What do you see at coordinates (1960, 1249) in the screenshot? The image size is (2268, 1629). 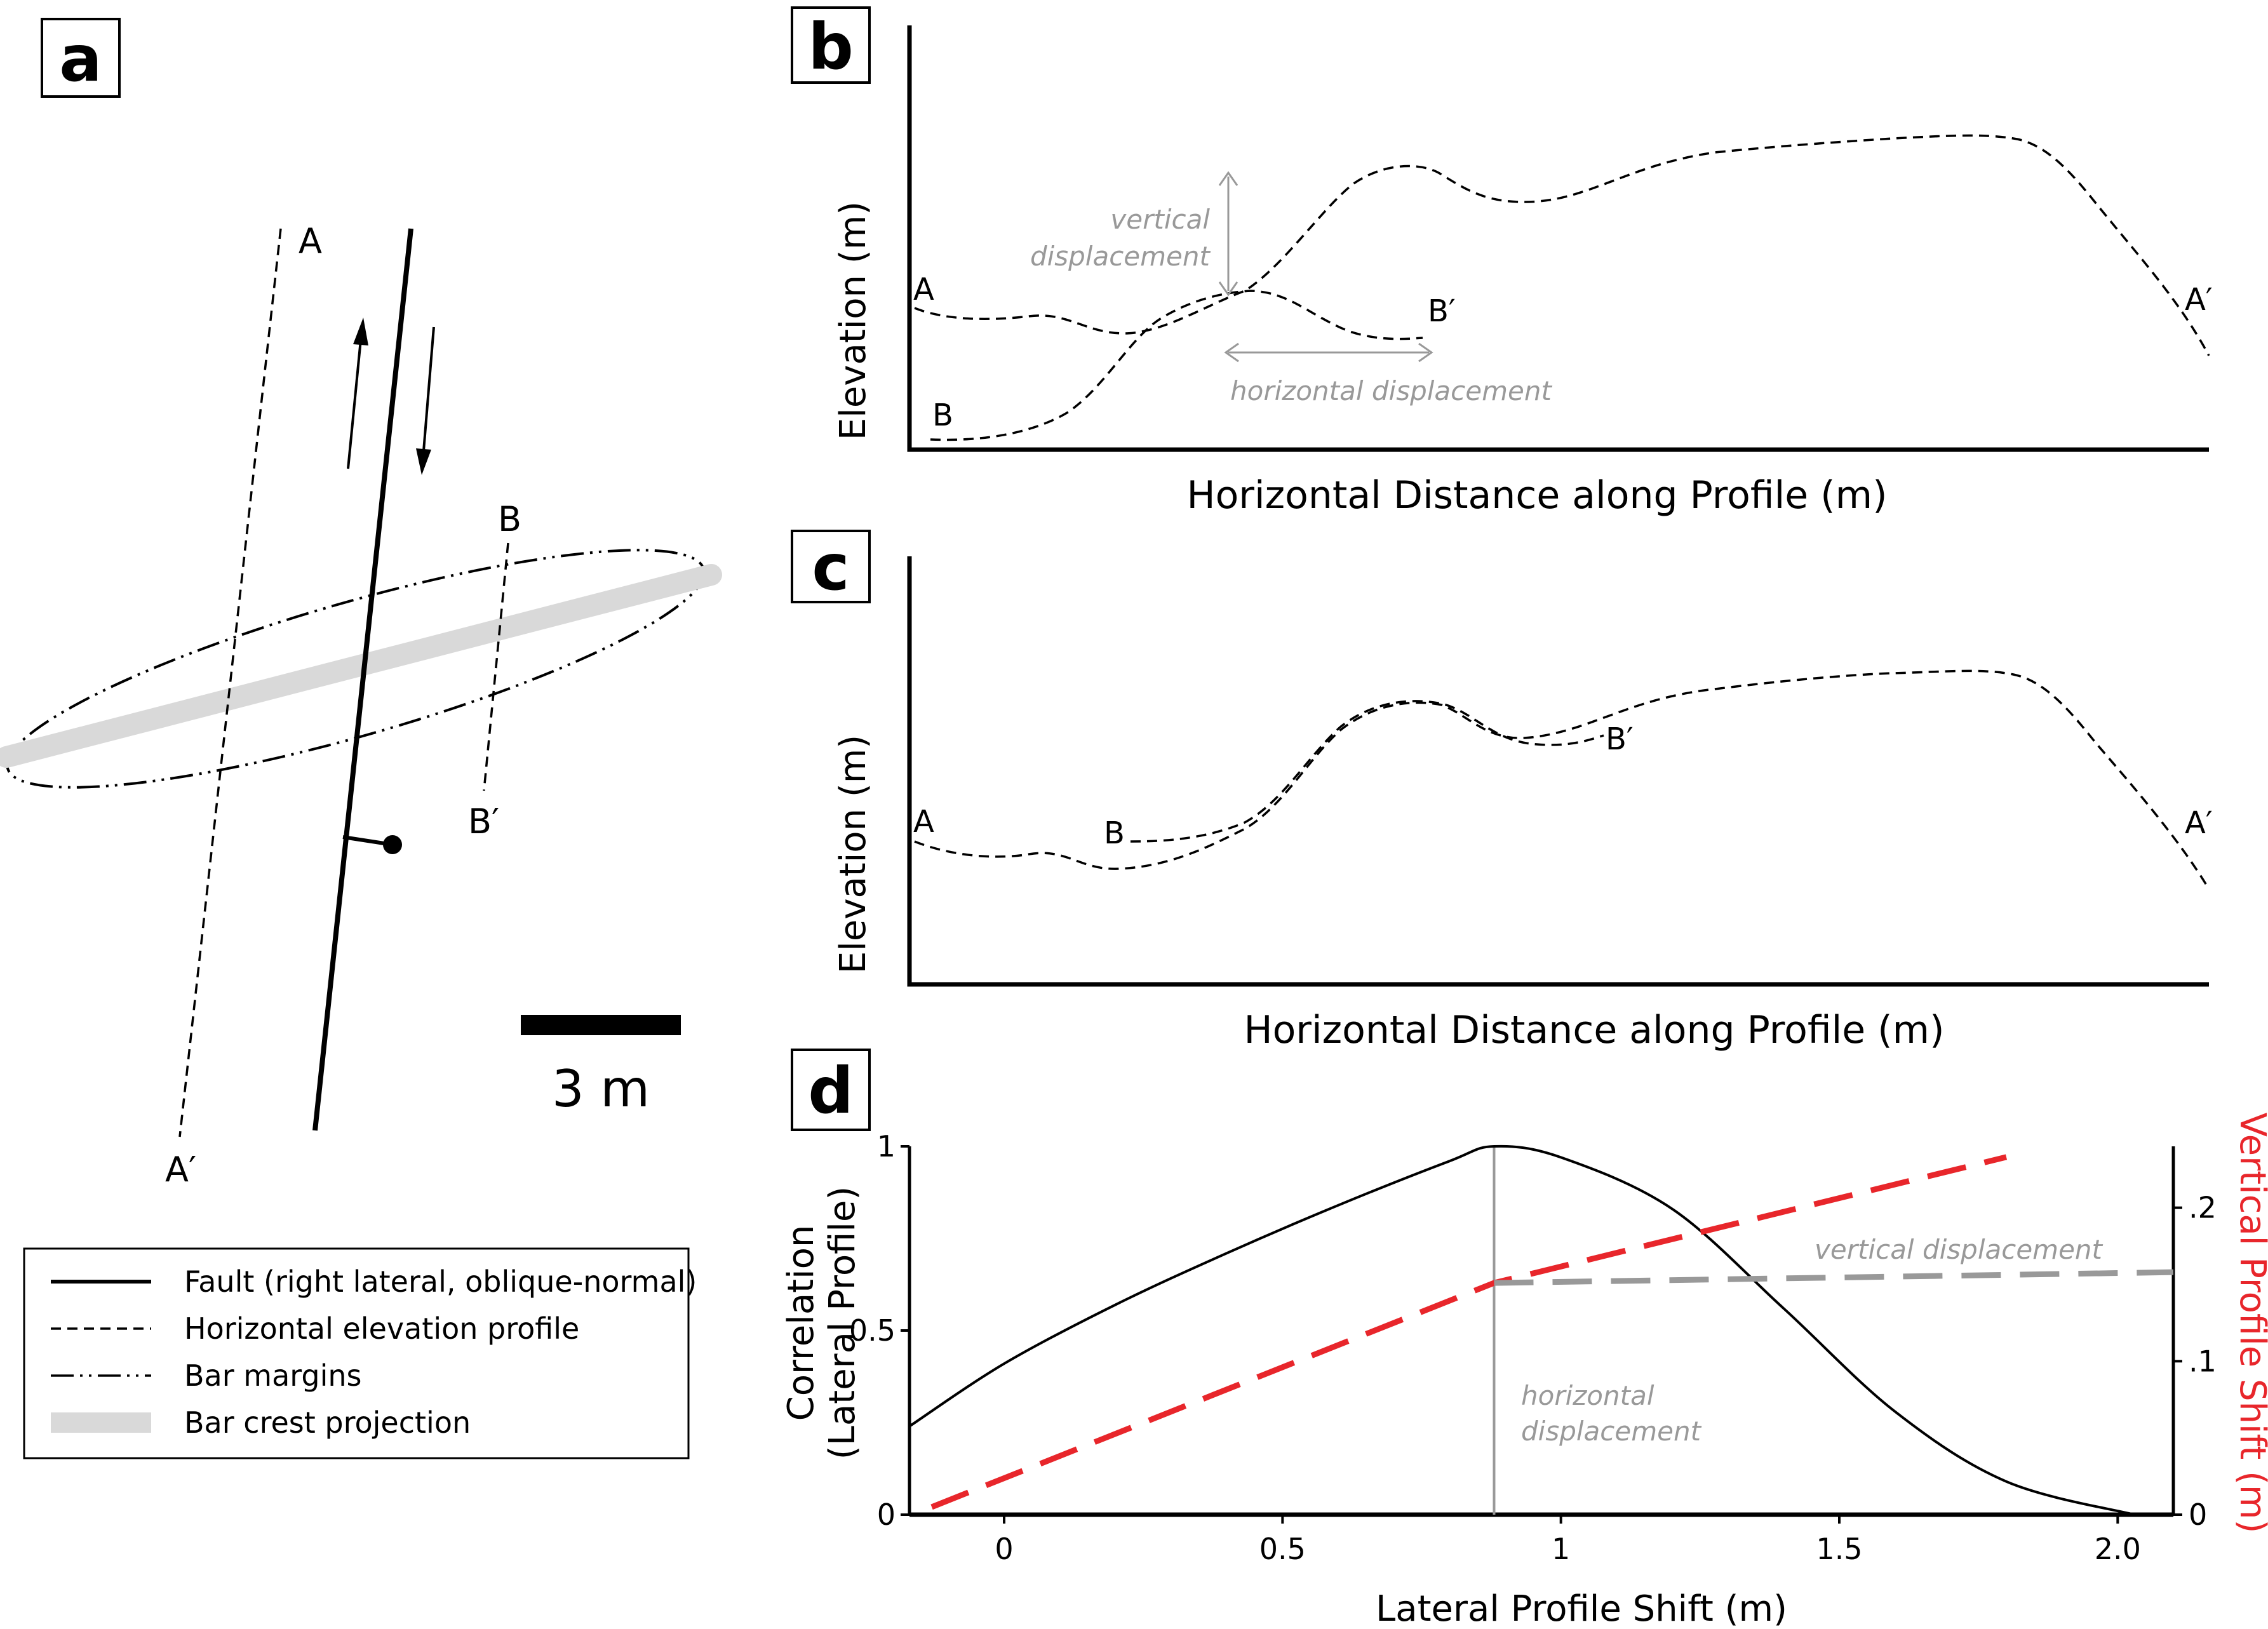 I see `panel-d-vertical-label: vertical displacement` at bounding box center [1960, 1249].